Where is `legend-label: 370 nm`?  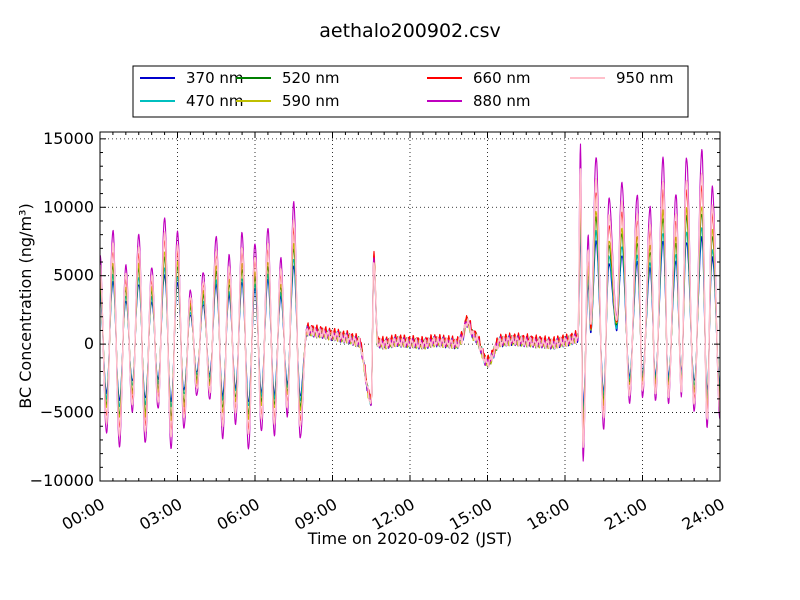 legend-label: 370 nm is located at coordinates (215, 78).